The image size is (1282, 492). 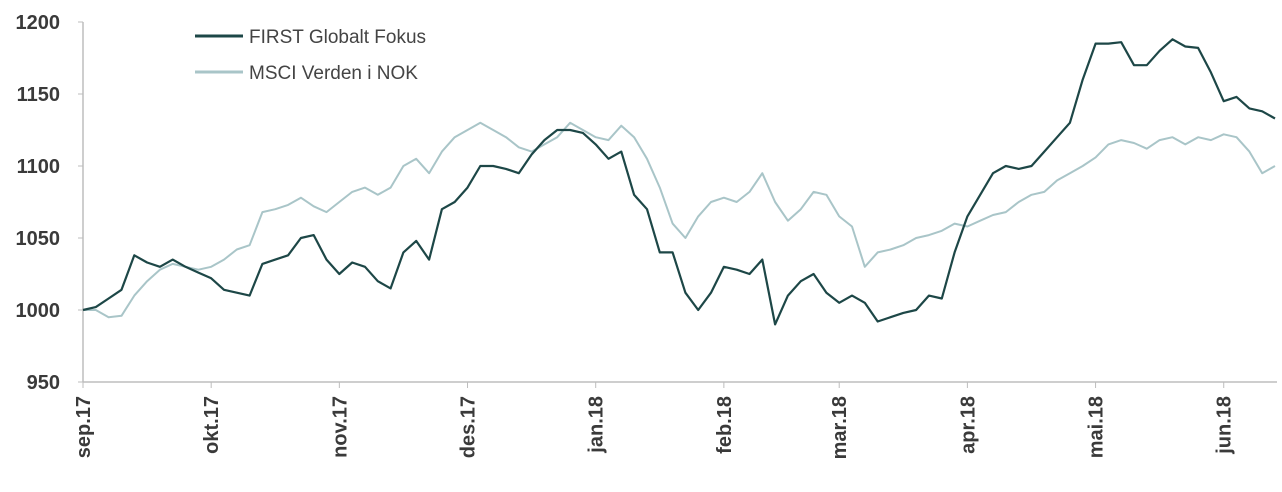 What do you see at coordinates (337, 37) in the screenshot?
I see `legend-label: FIRST Globalt Fokus` at bounding box center [337, 37].